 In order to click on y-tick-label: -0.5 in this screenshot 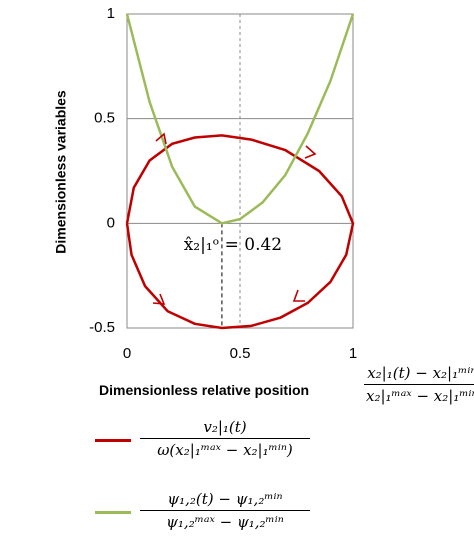, I will do `click(102, 327)`.